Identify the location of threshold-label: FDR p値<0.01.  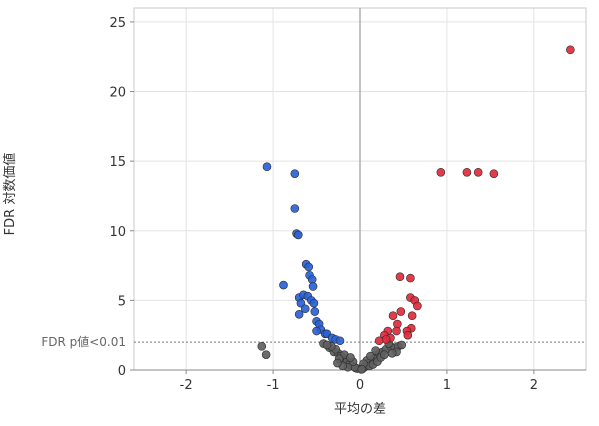
(83, 341).